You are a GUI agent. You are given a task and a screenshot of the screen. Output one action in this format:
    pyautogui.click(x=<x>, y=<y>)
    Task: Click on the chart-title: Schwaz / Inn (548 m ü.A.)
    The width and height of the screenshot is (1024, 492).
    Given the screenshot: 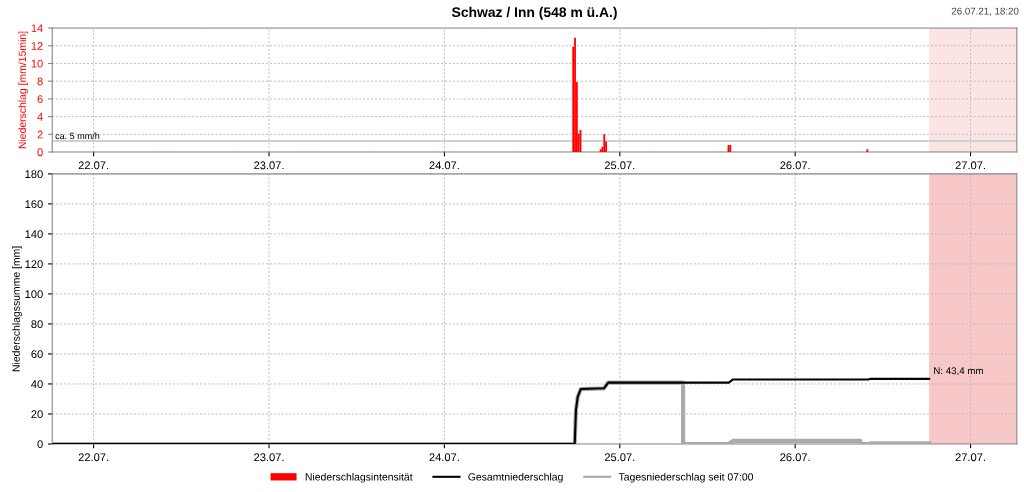 What is the action you would take?
    pyautogui.click(x=534, y=13)
    